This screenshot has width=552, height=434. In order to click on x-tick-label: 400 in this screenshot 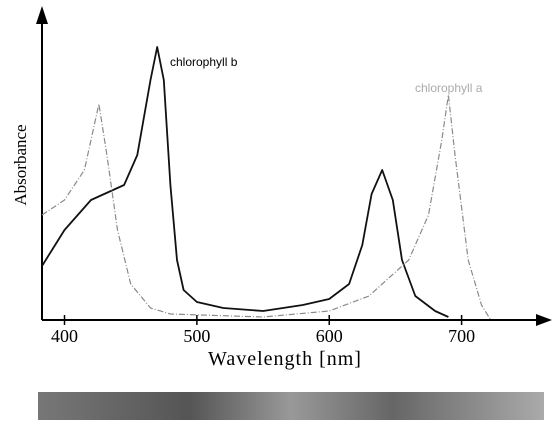, I will do `click(64, 336)`.